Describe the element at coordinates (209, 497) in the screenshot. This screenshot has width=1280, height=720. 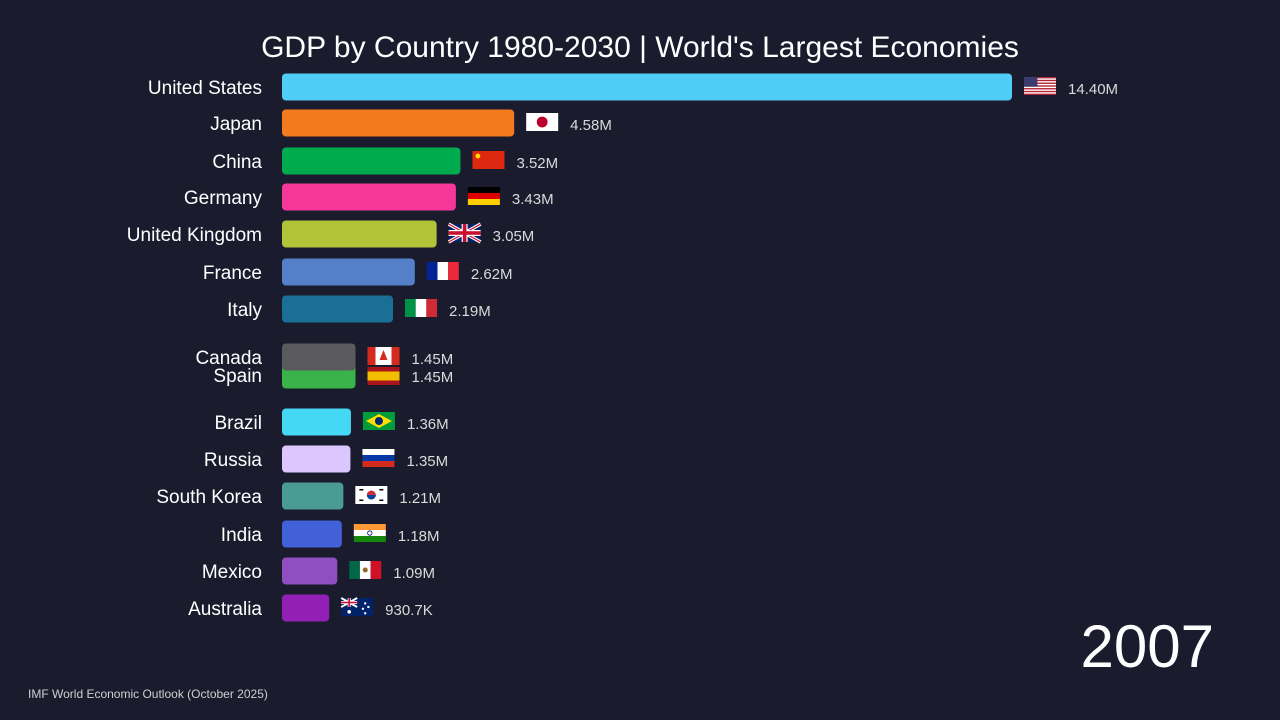
I see `country-label: South Korea` at that location.